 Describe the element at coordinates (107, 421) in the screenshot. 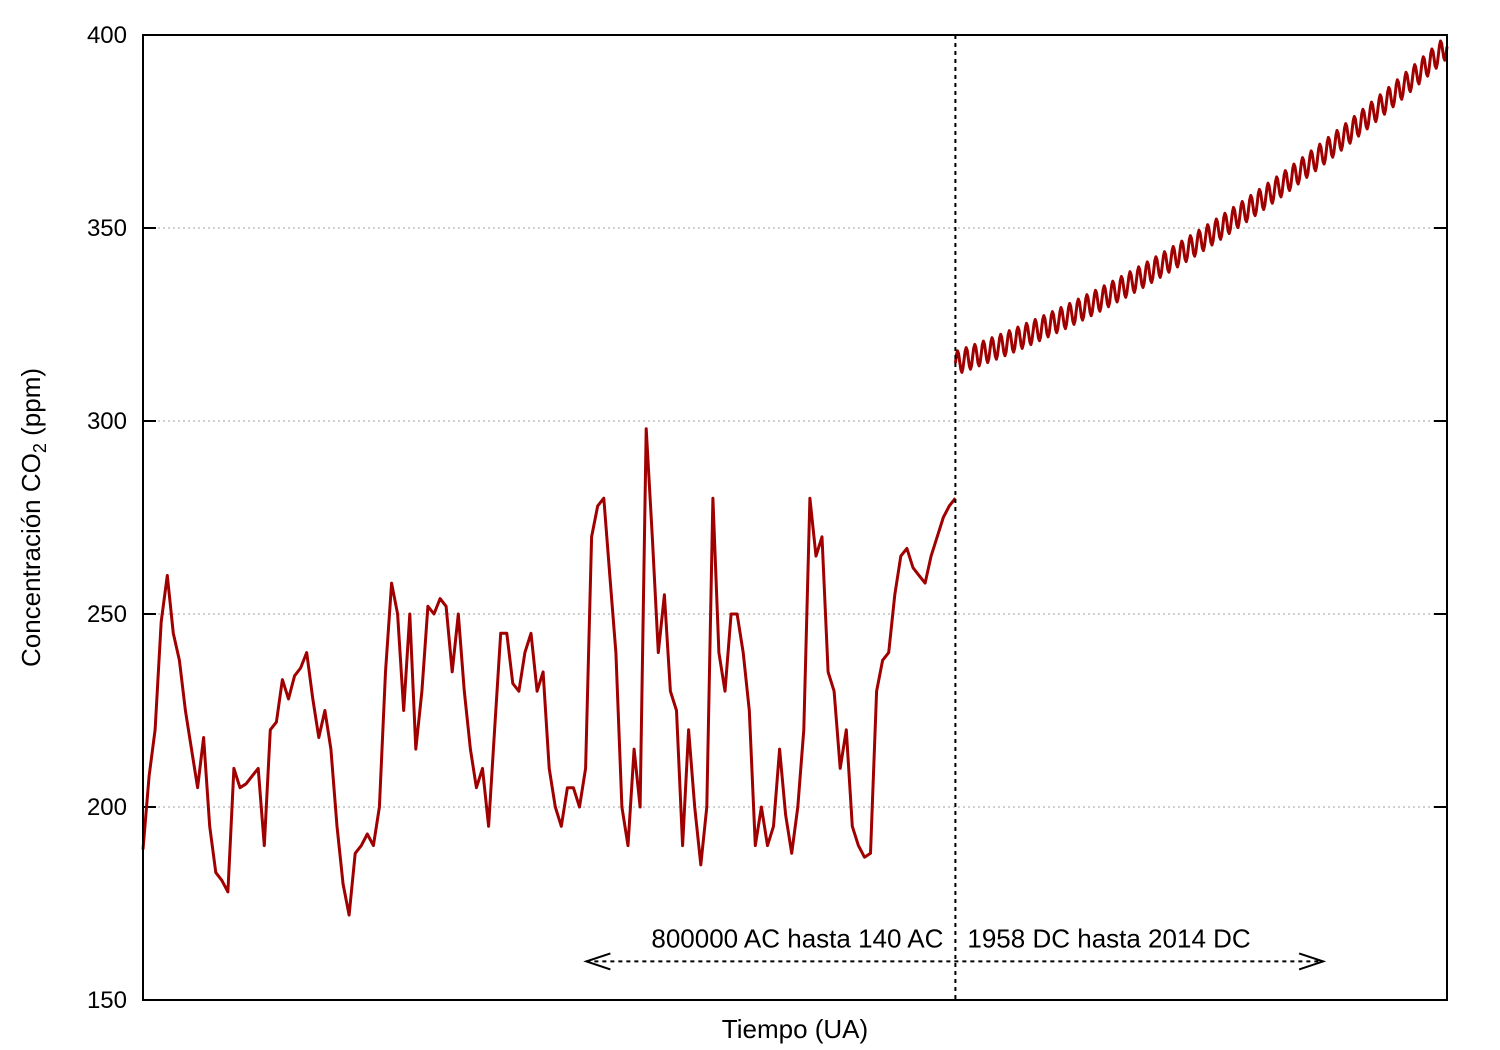

I see `y-tick-label-300: 300` at that location.